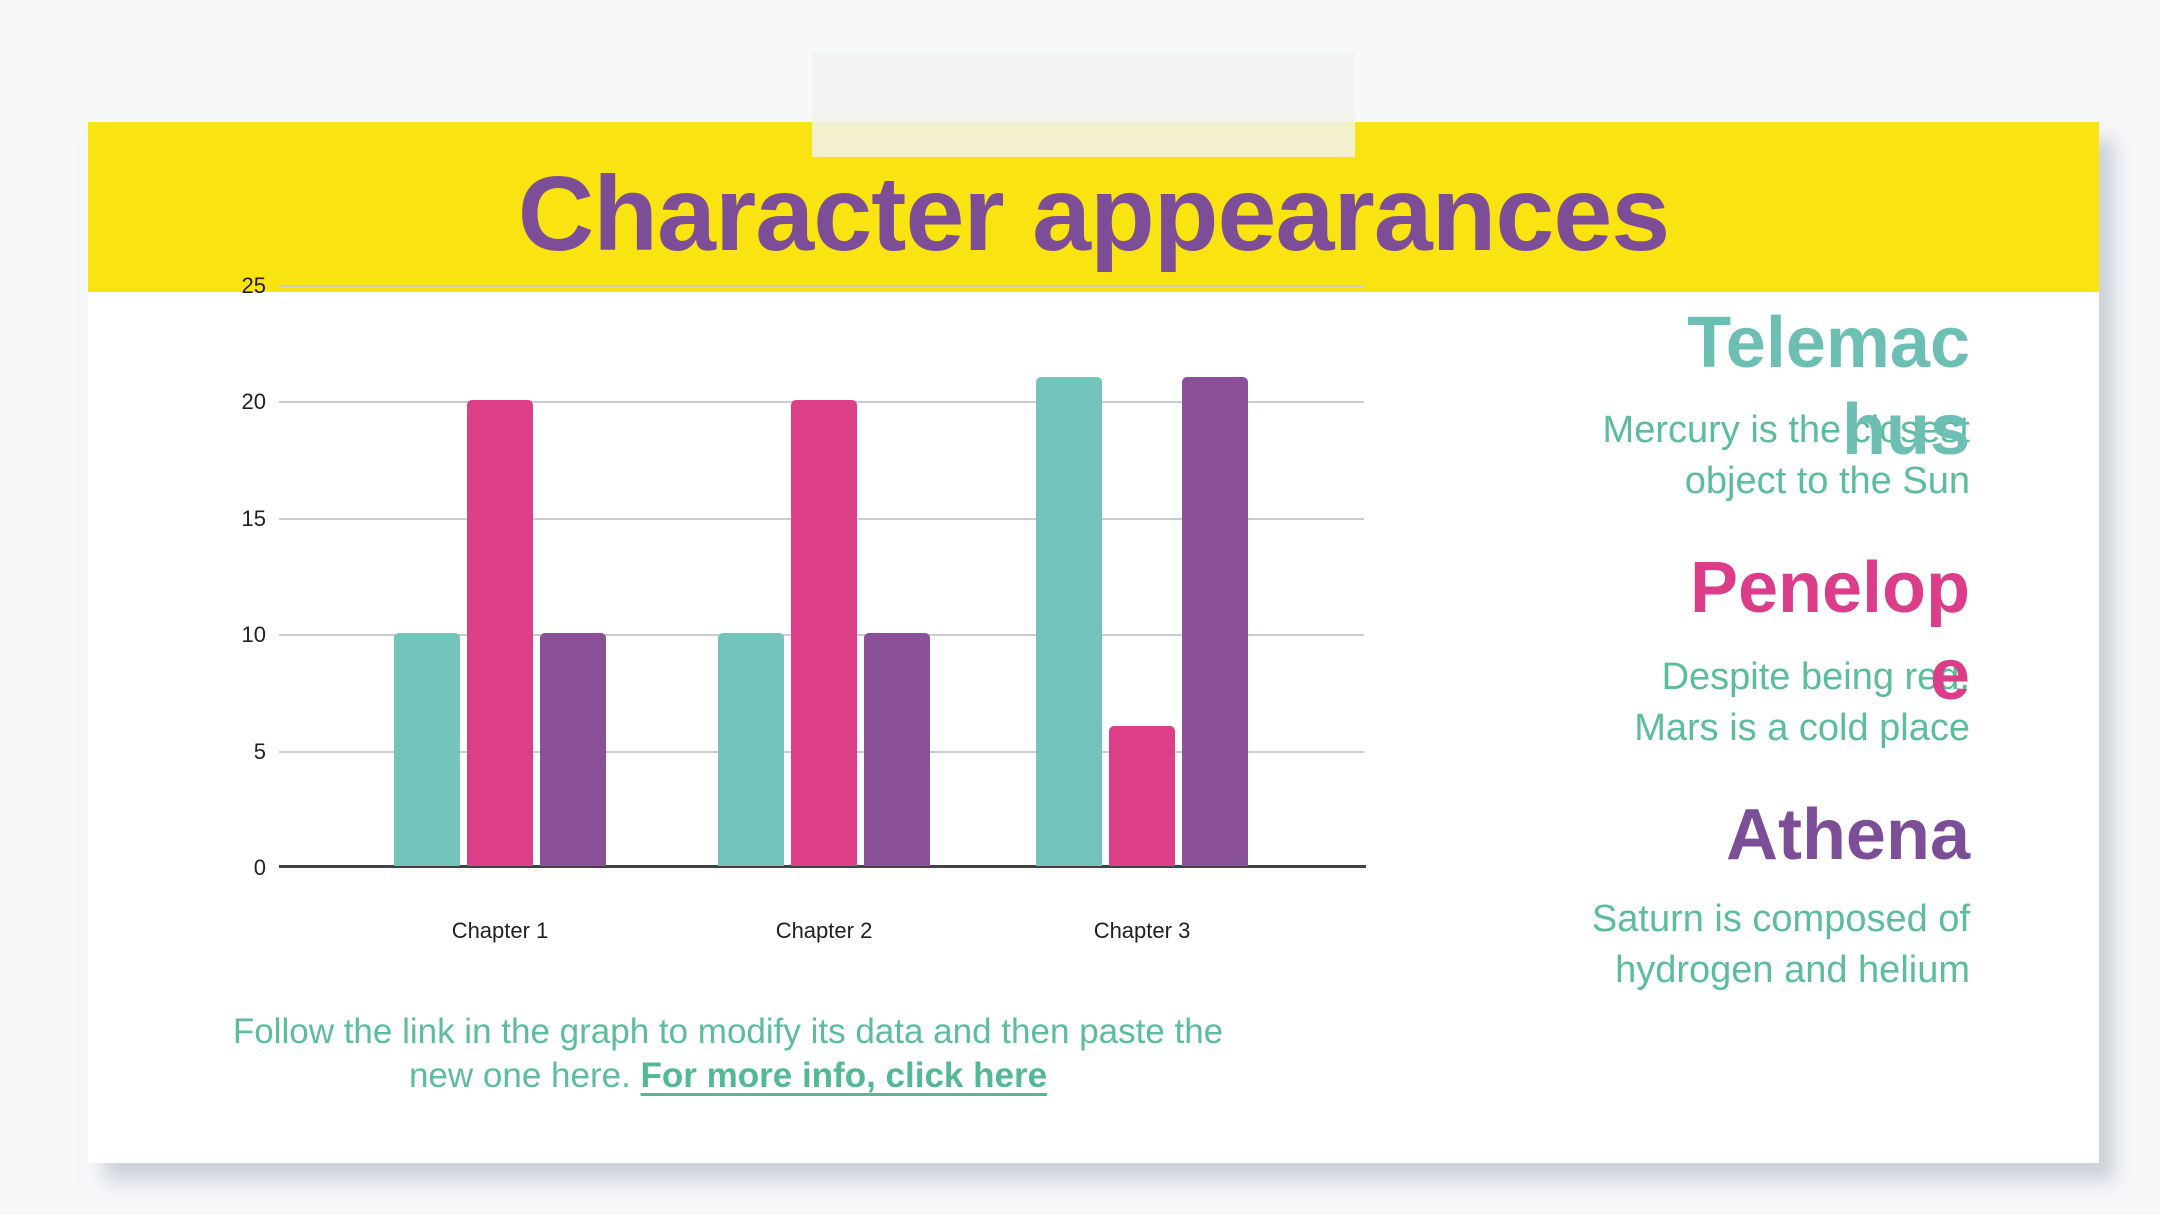 The image size is (2160, 1215). Describe the element at coordinates (500, 930) in the screenshot. I see `x-axis-label: Chapter 1` at that location.